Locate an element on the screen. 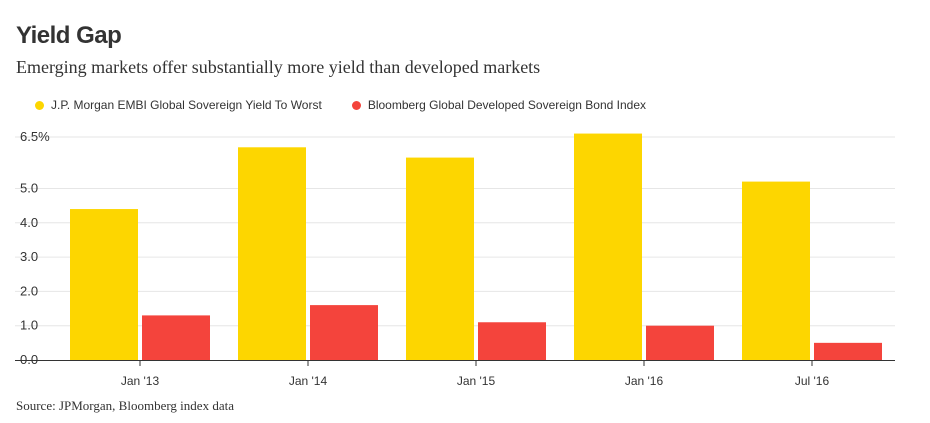 This screenshot has height=423, width=930. source-note: Source: JPMorgan, Bloomberg index data is located at coordinates (125, 405).